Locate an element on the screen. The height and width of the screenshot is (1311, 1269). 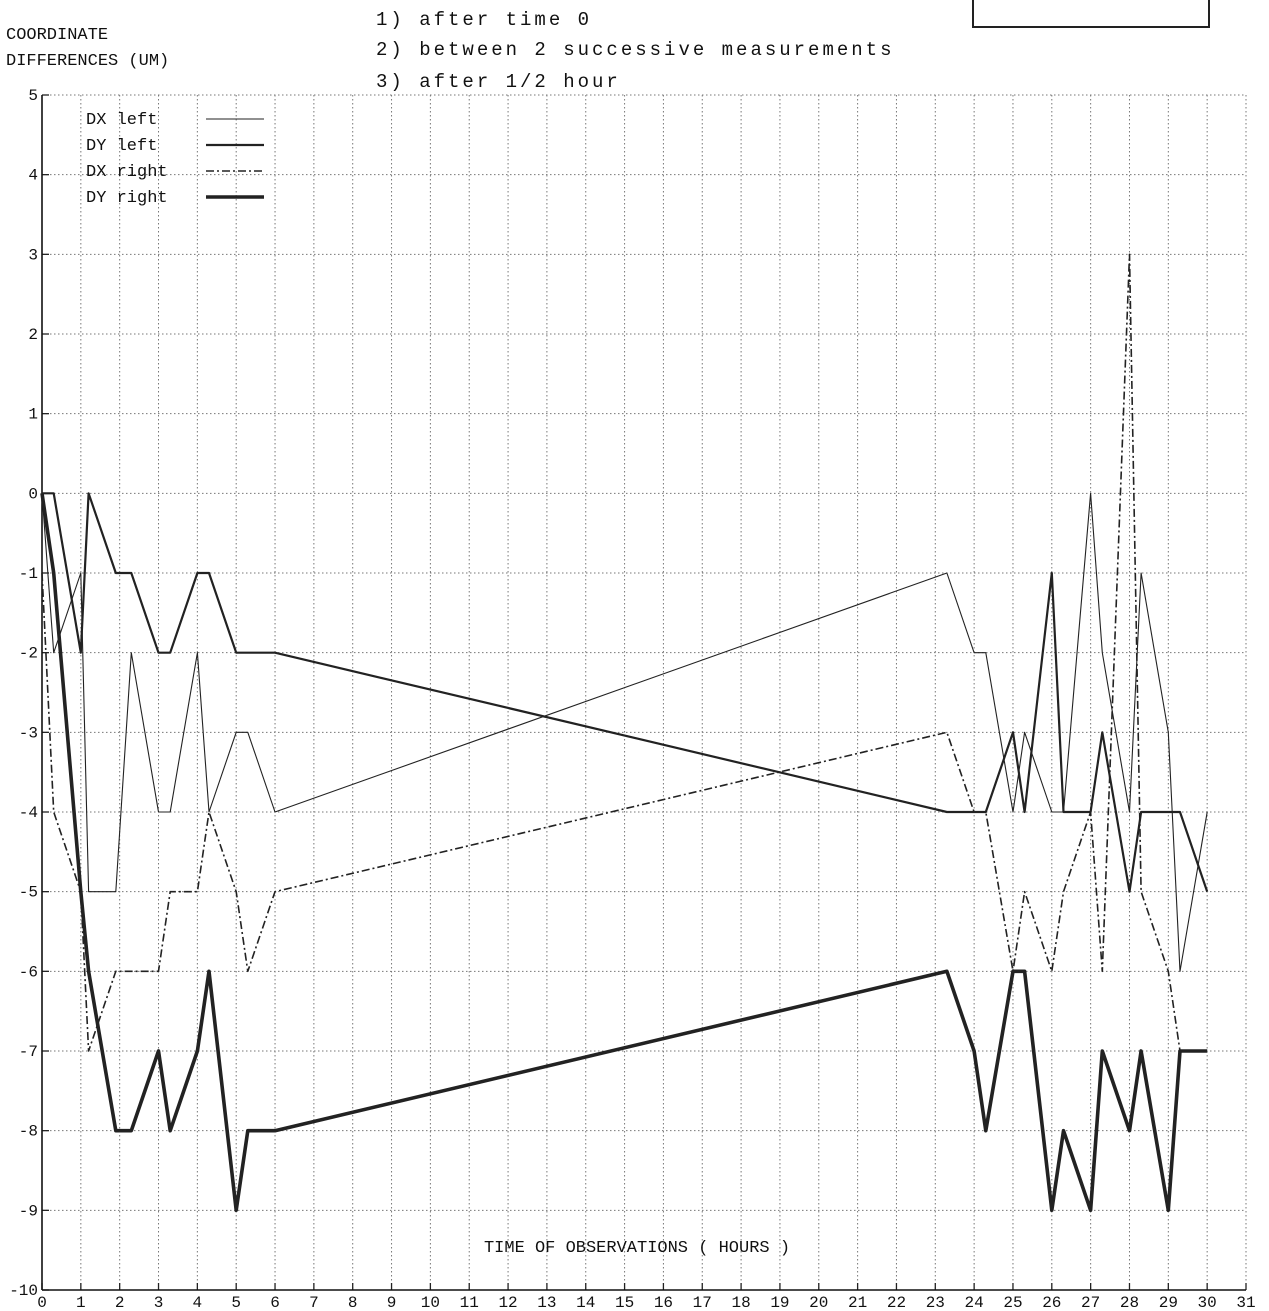
legend: DX left DY left DX right DY right is located at coordinates (175, 159).